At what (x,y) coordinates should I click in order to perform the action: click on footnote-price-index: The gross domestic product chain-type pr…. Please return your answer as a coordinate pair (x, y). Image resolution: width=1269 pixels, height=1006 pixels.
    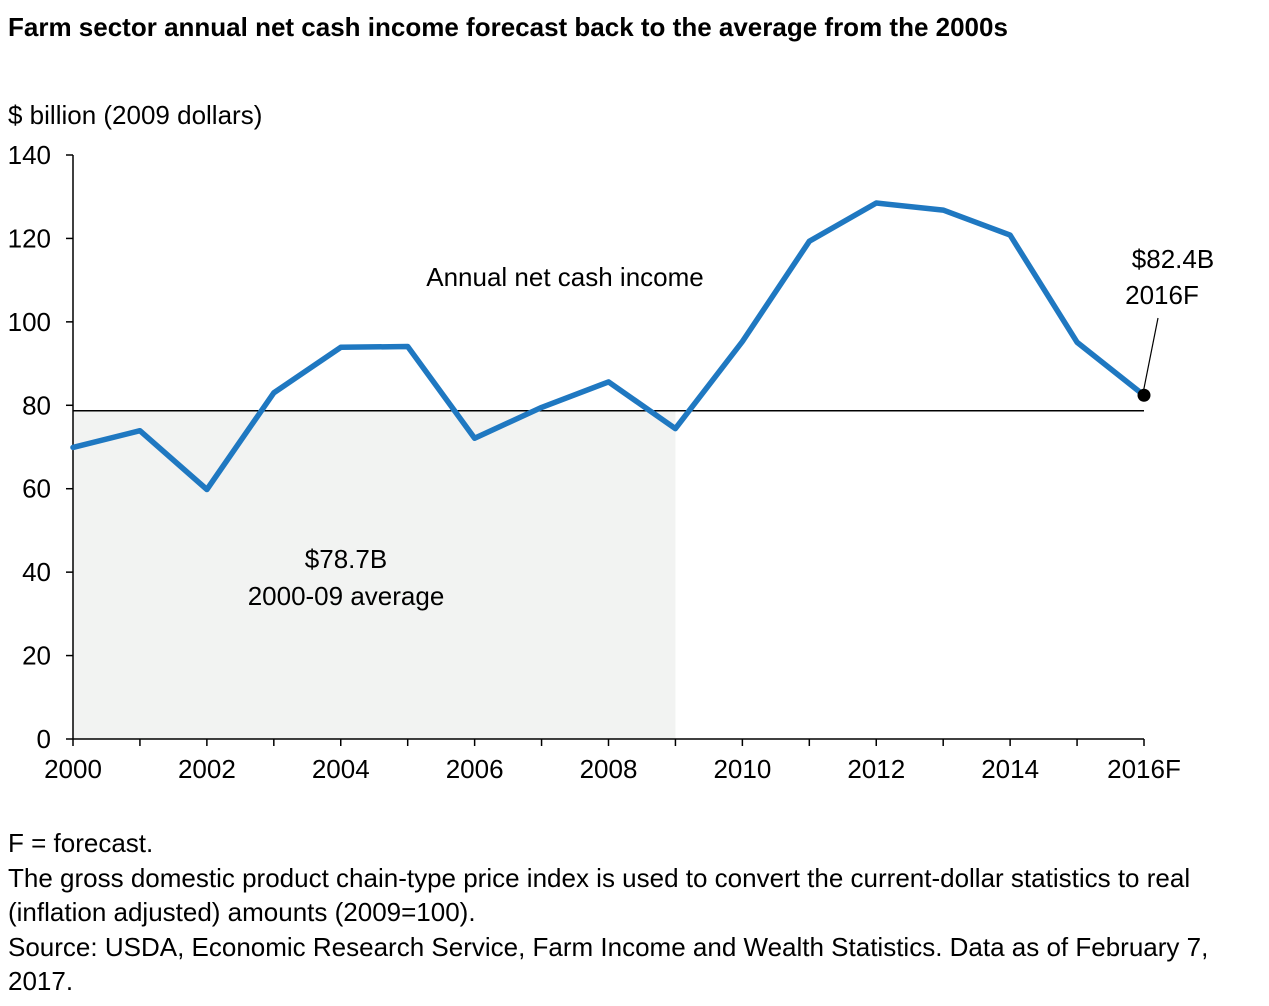
    Looking at the image, I should click on (599, 895).